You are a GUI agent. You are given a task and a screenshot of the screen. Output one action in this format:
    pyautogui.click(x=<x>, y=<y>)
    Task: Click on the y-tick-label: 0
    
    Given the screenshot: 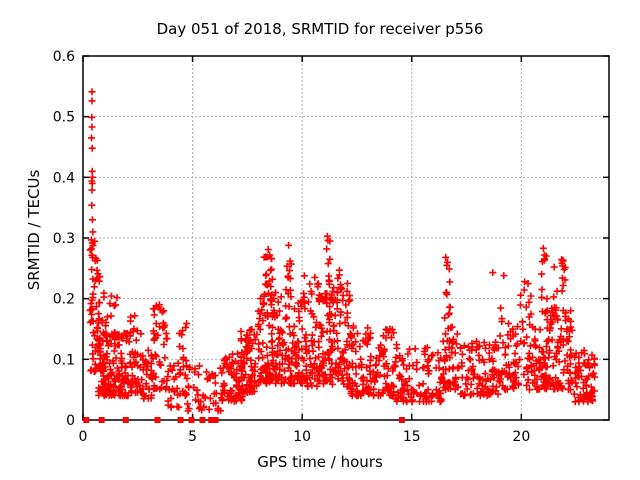 What is the action you would take?
    pyautogui.click(x=70, y=421)
    